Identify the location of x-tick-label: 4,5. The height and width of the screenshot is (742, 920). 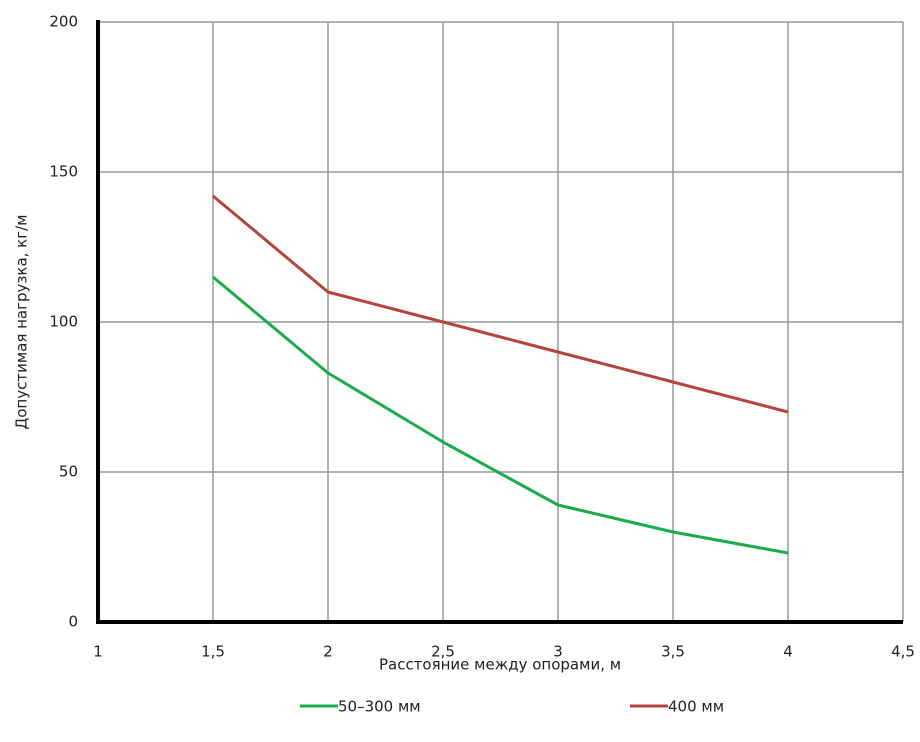
(903, 652).